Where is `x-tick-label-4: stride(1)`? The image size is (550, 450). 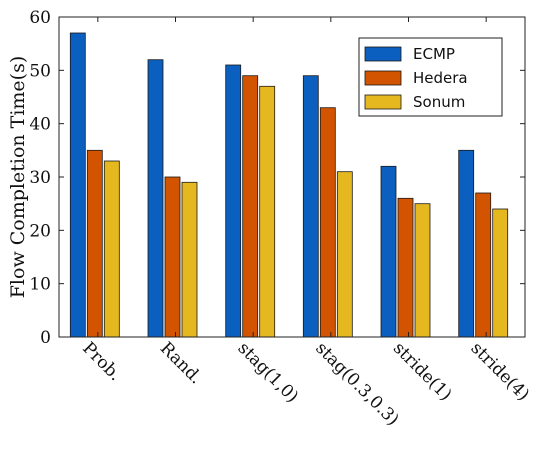 x-tick-label-4: stride(1) is located at coordinates (422, 371).